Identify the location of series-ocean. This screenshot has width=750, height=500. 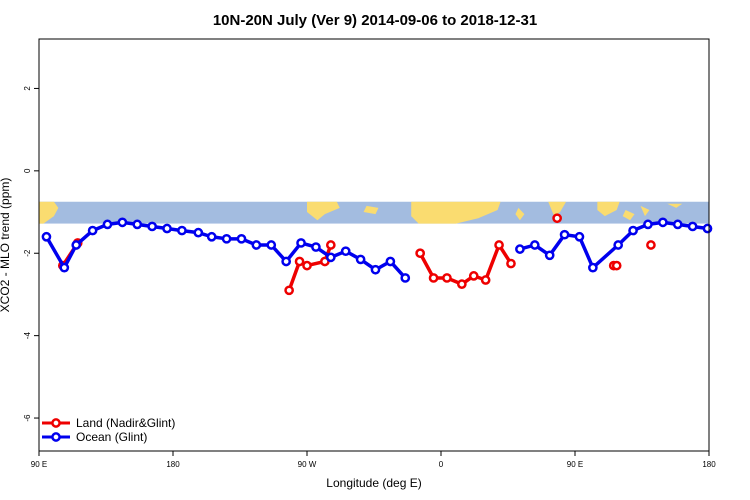
(377, 250).